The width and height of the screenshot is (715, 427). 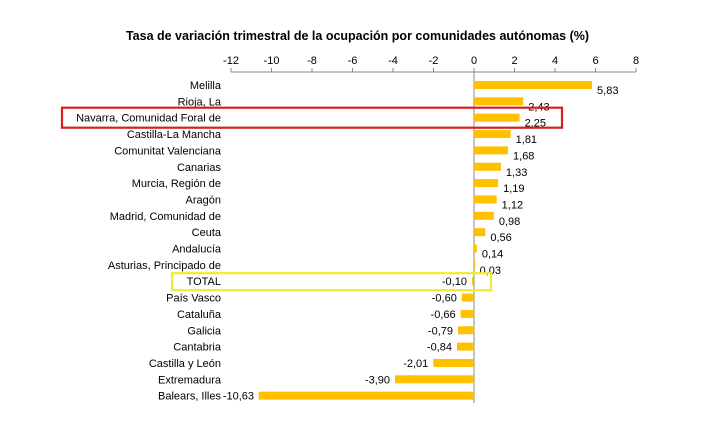 What do you see at coordinates (607, 91) in the screenshot?
I see `data-label: 5,83` at bounding box center [607, 91].